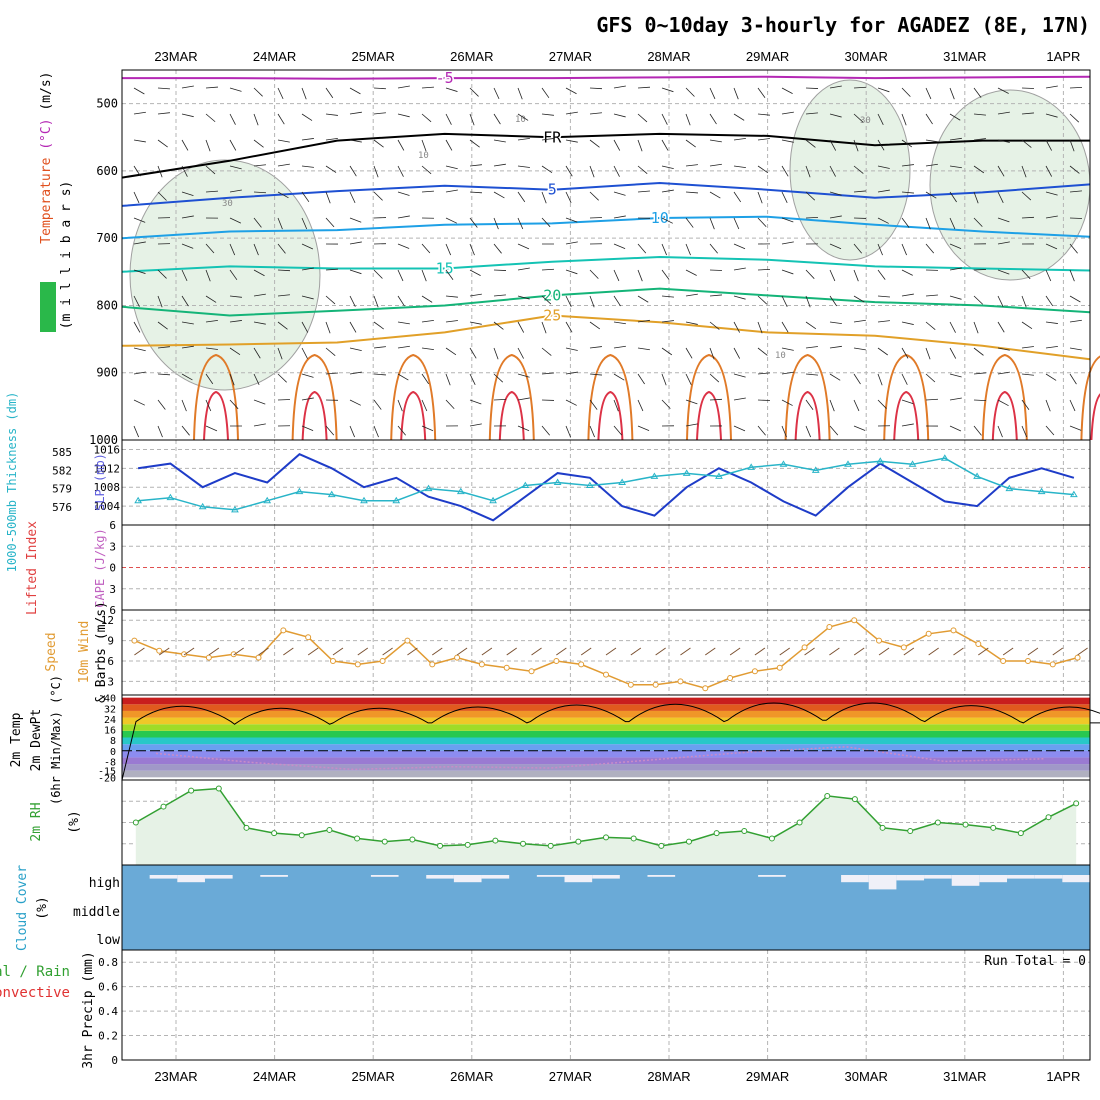 The height and width of the screenshot is (1100, 1100). What do you see at coordinates (1063, 56) in the screenshot?
I see `date-label-top: 1APR` at bounding box center [1063, 56].